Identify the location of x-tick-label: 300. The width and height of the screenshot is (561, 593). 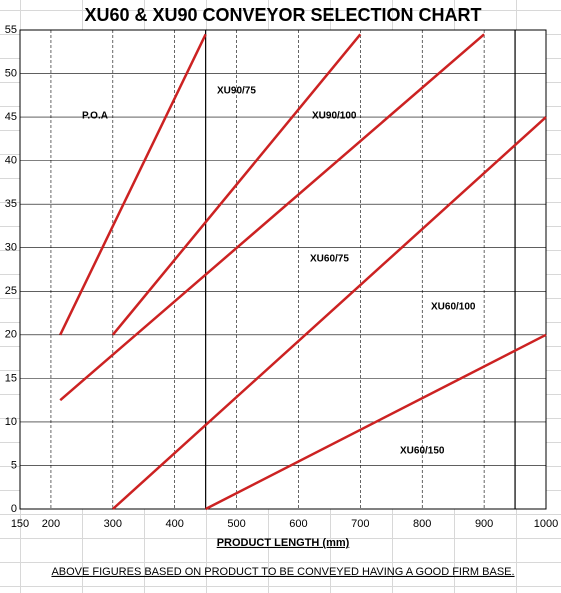
(113, 524).